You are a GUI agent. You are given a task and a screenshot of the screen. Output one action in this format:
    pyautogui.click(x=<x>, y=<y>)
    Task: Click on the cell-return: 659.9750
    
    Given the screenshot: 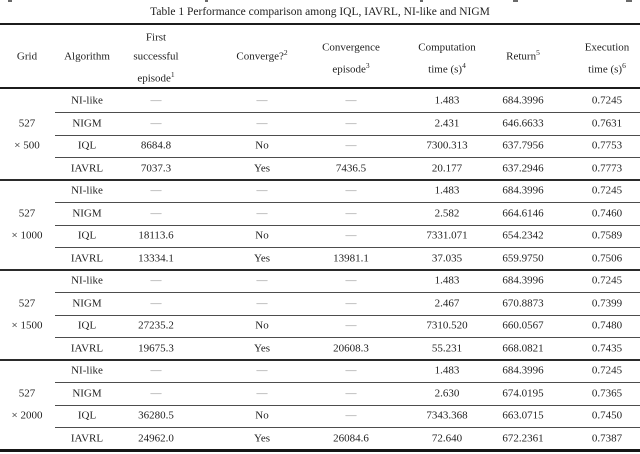 What is the action you would take?
    pyautogui.click(x=523, y=258)
    